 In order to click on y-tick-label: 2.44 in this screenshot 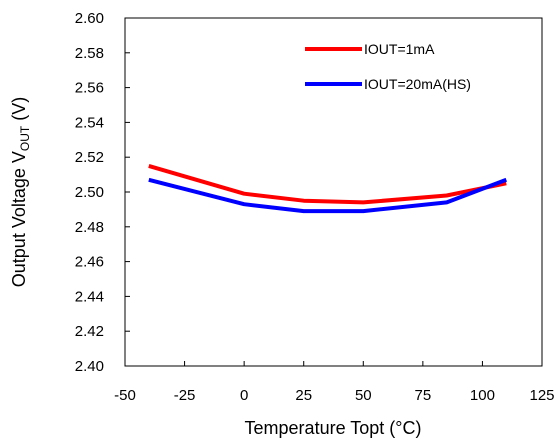, I will do `click(89, 296)`.